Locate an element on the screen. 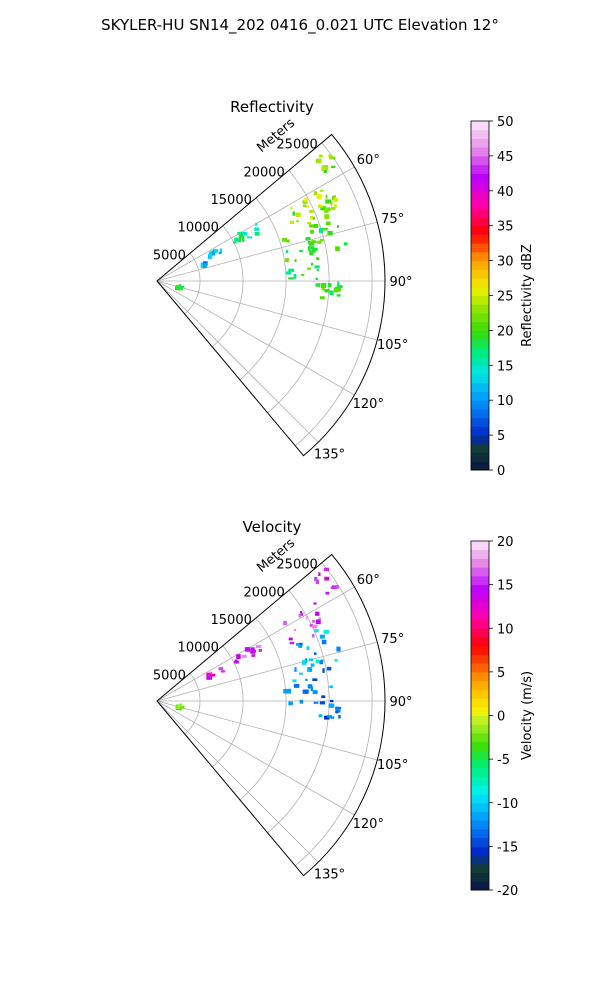  radial-tick: 5000 is located at coordinates (169, 675).